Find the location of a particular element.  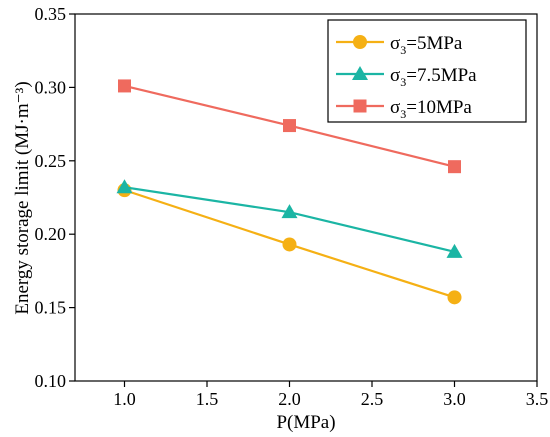

x-tick-label: 3.5 is located at coordinates (537, 399).